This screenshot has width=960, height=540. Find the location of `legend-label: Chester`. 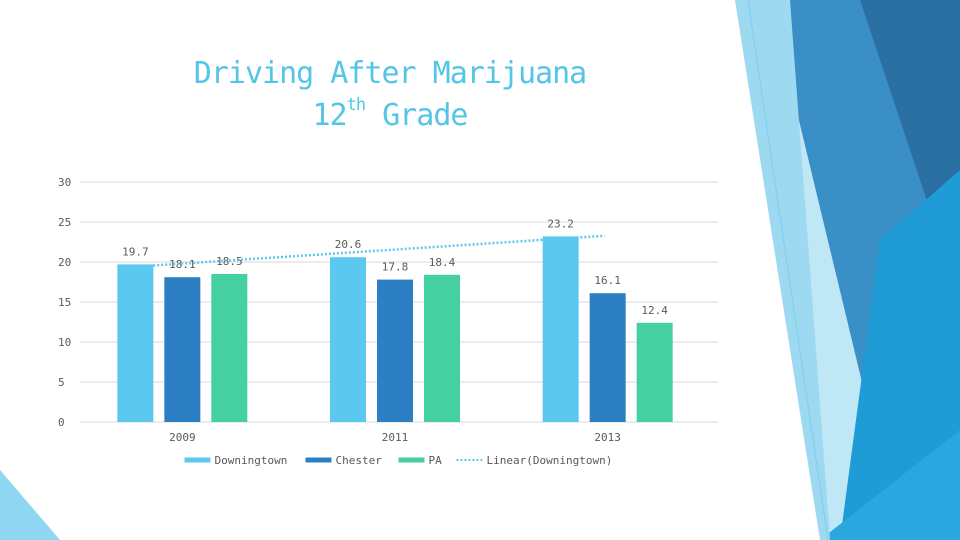

legend-label: Chester is located at coordinates (359, 460).